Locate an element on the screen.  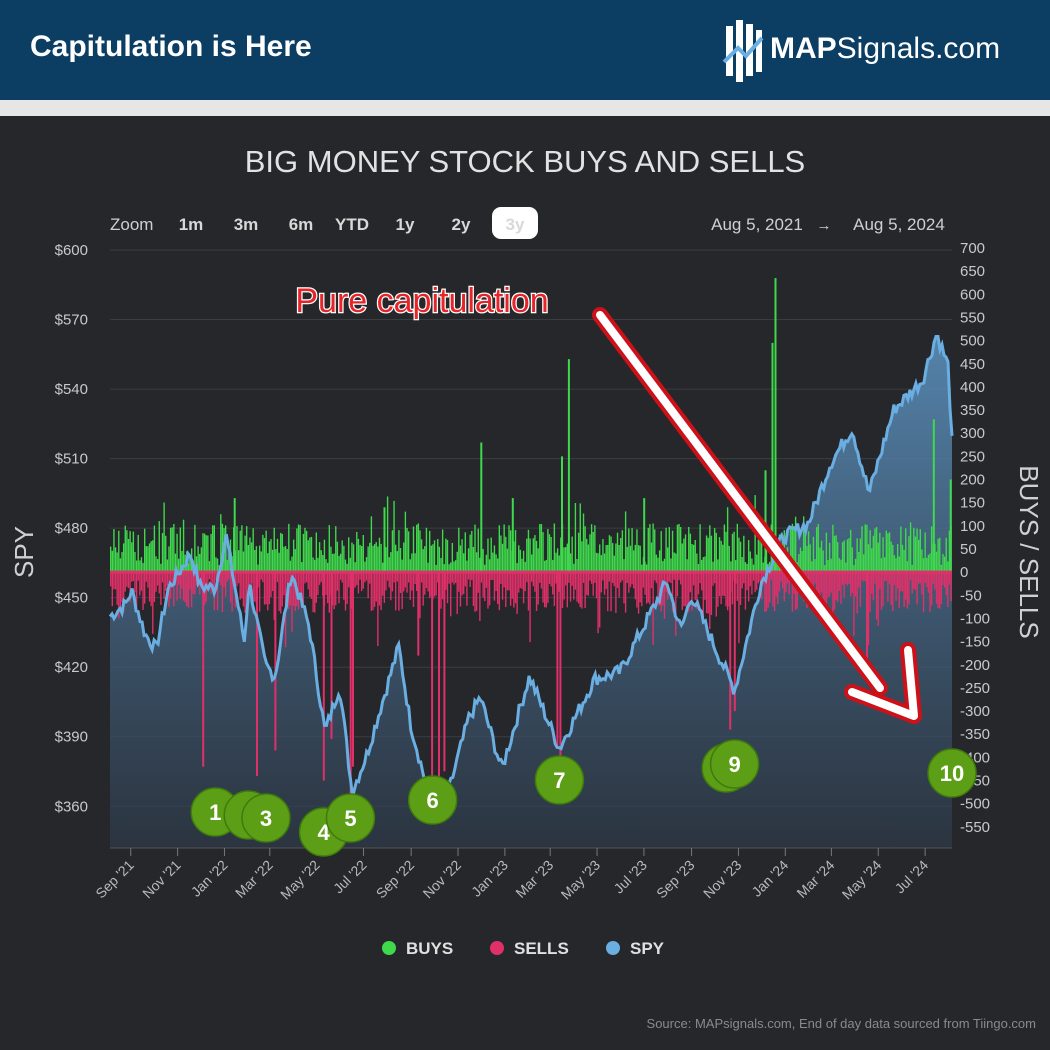
zoom-option-6m: 6m is located at coordinates (301, 224).